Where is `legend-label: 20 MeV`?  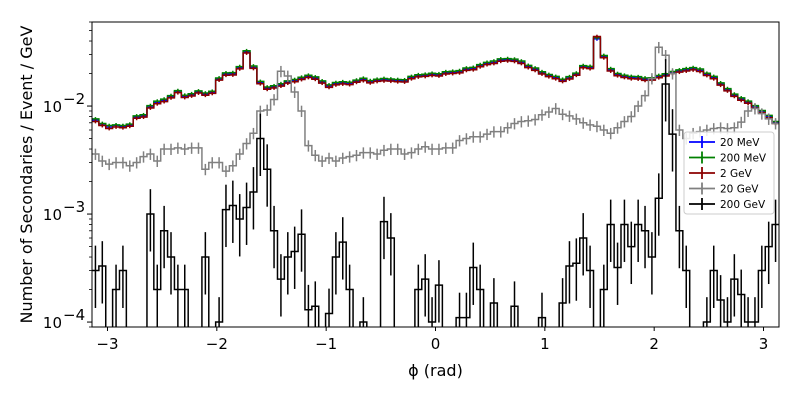
legend-label: 20 MeV is located at coordinates (740, 143).